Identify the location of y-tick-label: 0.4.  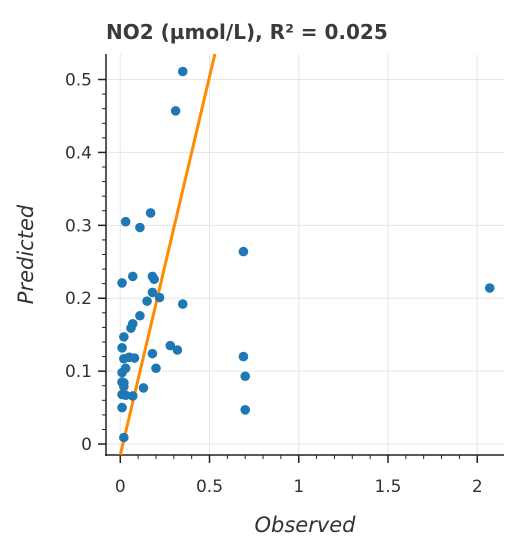
(78, 153).